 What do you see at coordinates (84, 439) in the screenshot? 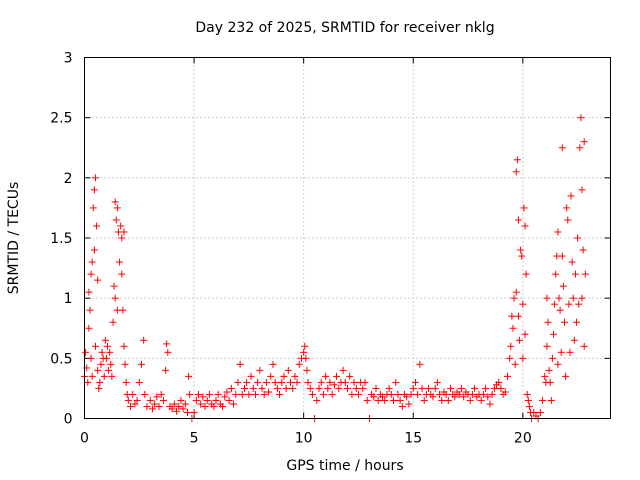
I see `x-tick-label: 0` at bounding box center [84, 439].